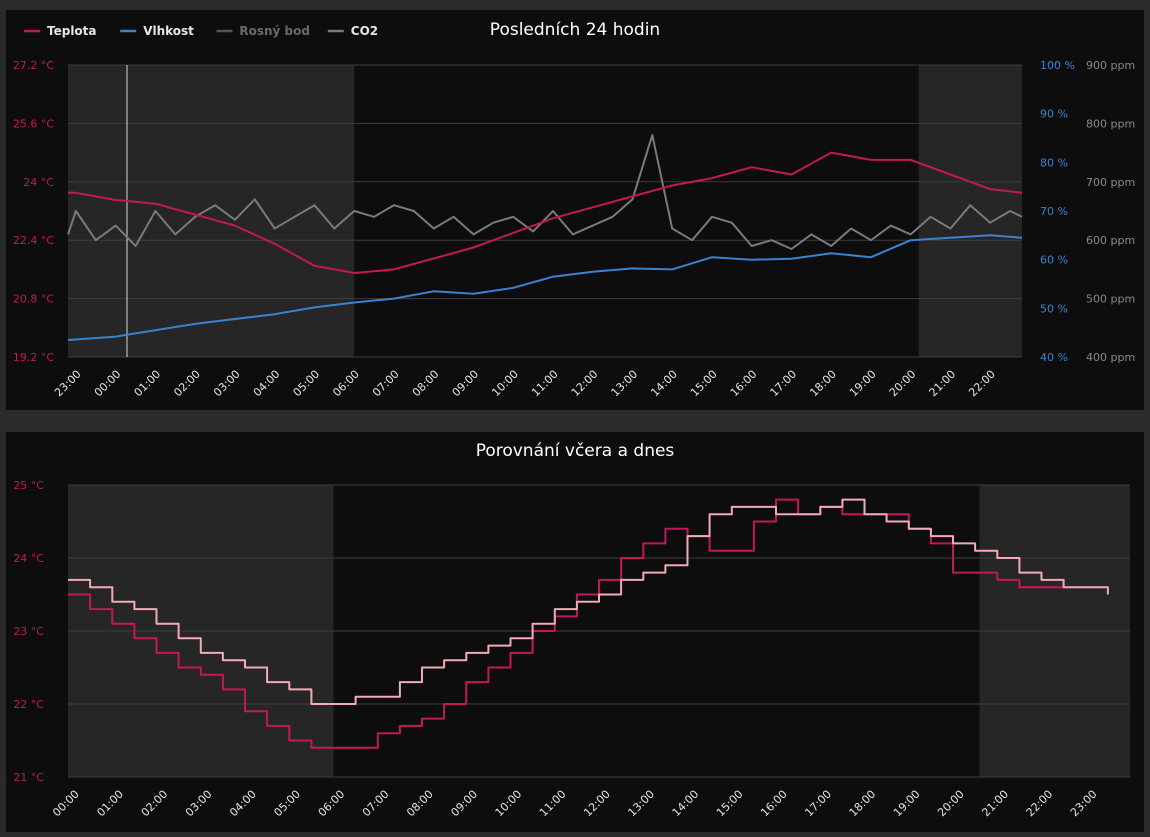 Image resolution: width=1150 pixels, height=837 pixels. What do you see at coordinates (72, 31) in the screenshot?
I see `legend-item-teplota: Teplota` at bounding box center [72, 31].